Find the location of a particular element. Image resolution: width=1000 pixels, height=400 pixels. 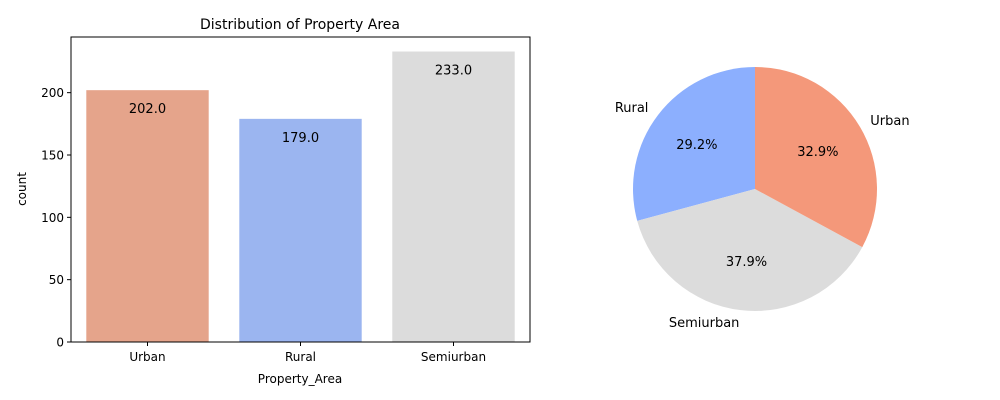

y-axis-label: count is located at coordinates (22, 189).